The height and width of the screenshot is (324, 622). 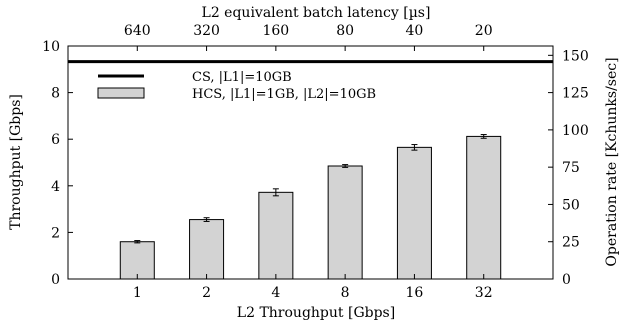 I want to click on y-right-tick-label: 150, so click(x=575, y=56).